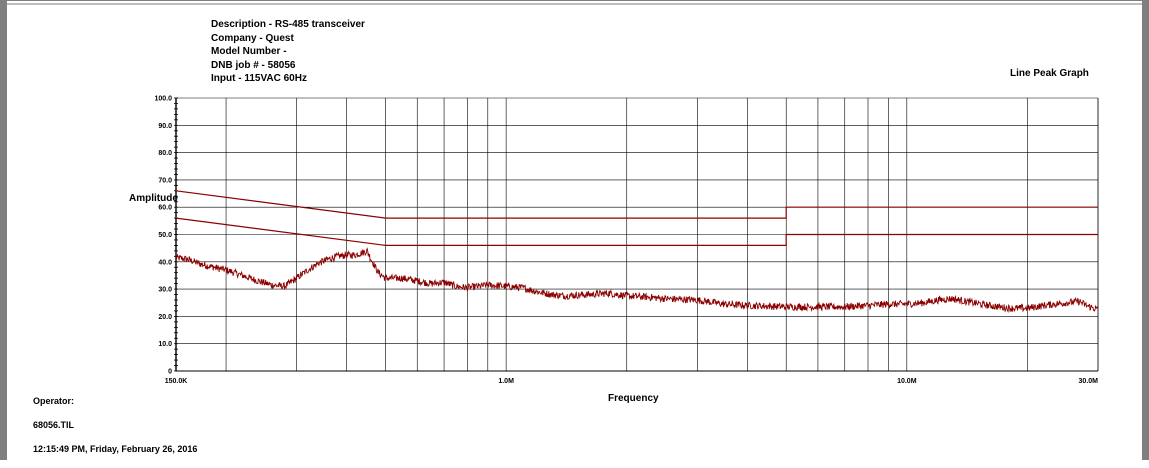 The height and width of the screenshot is (468, 1149). I want to click on x-tick-label: 30.0M, so click(1089, 381).